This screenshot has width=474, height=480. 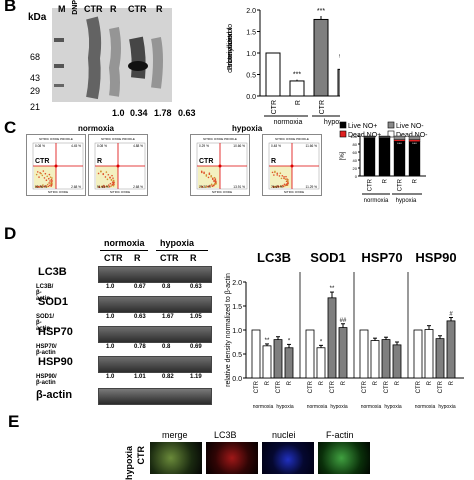 I want to click on quad-value: 10.66 %, so click(x=239, y=146).